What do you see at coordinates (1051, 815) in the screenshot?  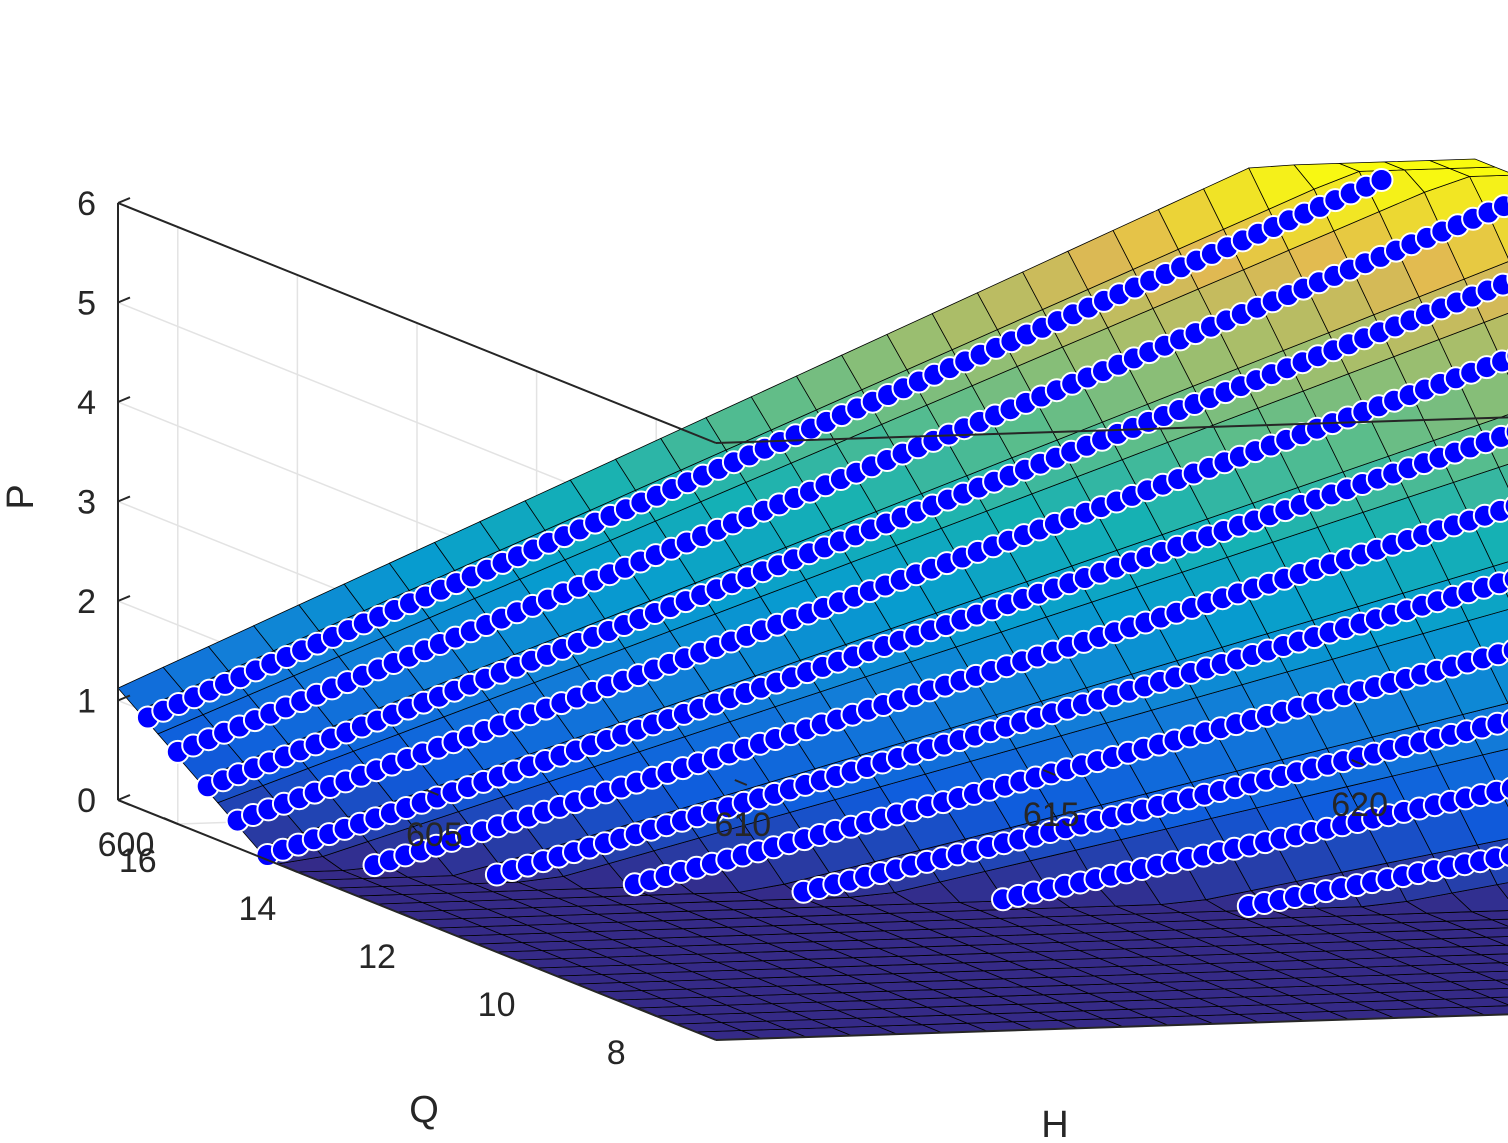 I see `h-tick-label: 615` at bounding box center [1051, 815].